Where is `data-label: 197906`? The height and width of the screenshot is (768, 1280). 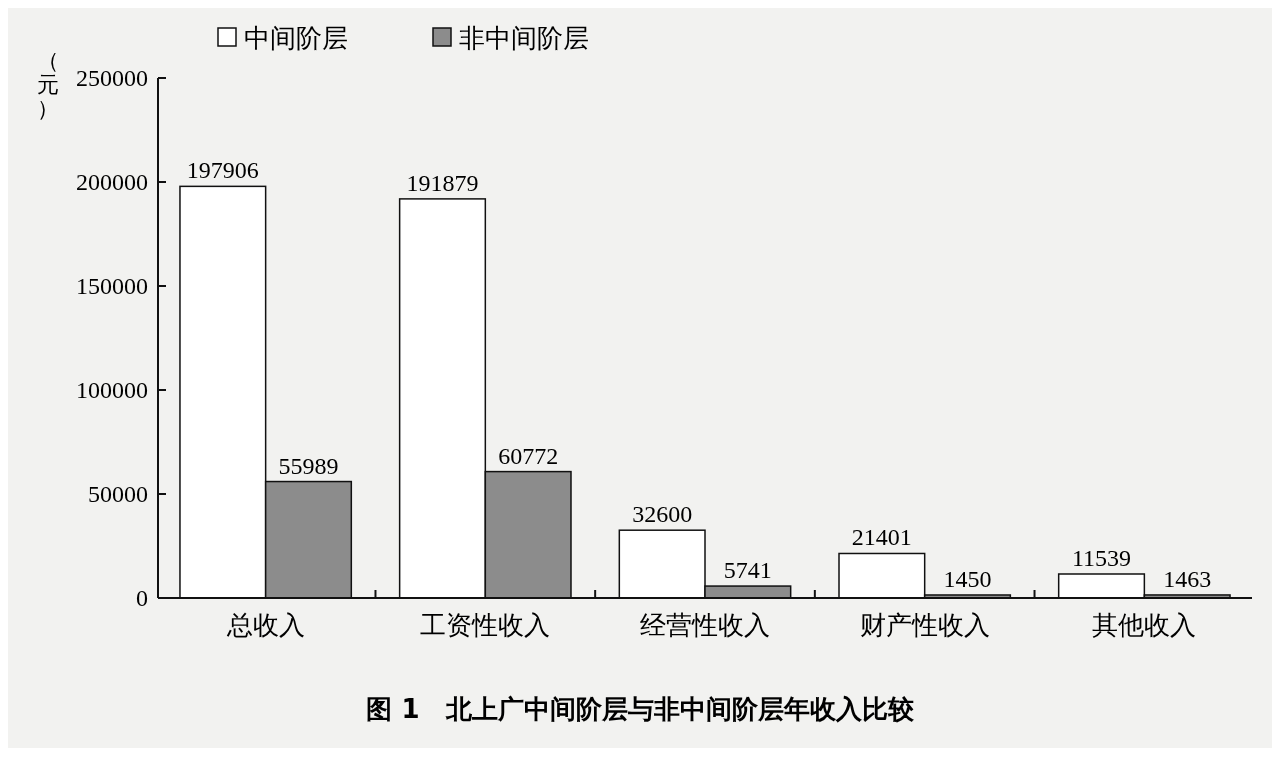 data-label: 197906 is located at coordinates (222, 170).